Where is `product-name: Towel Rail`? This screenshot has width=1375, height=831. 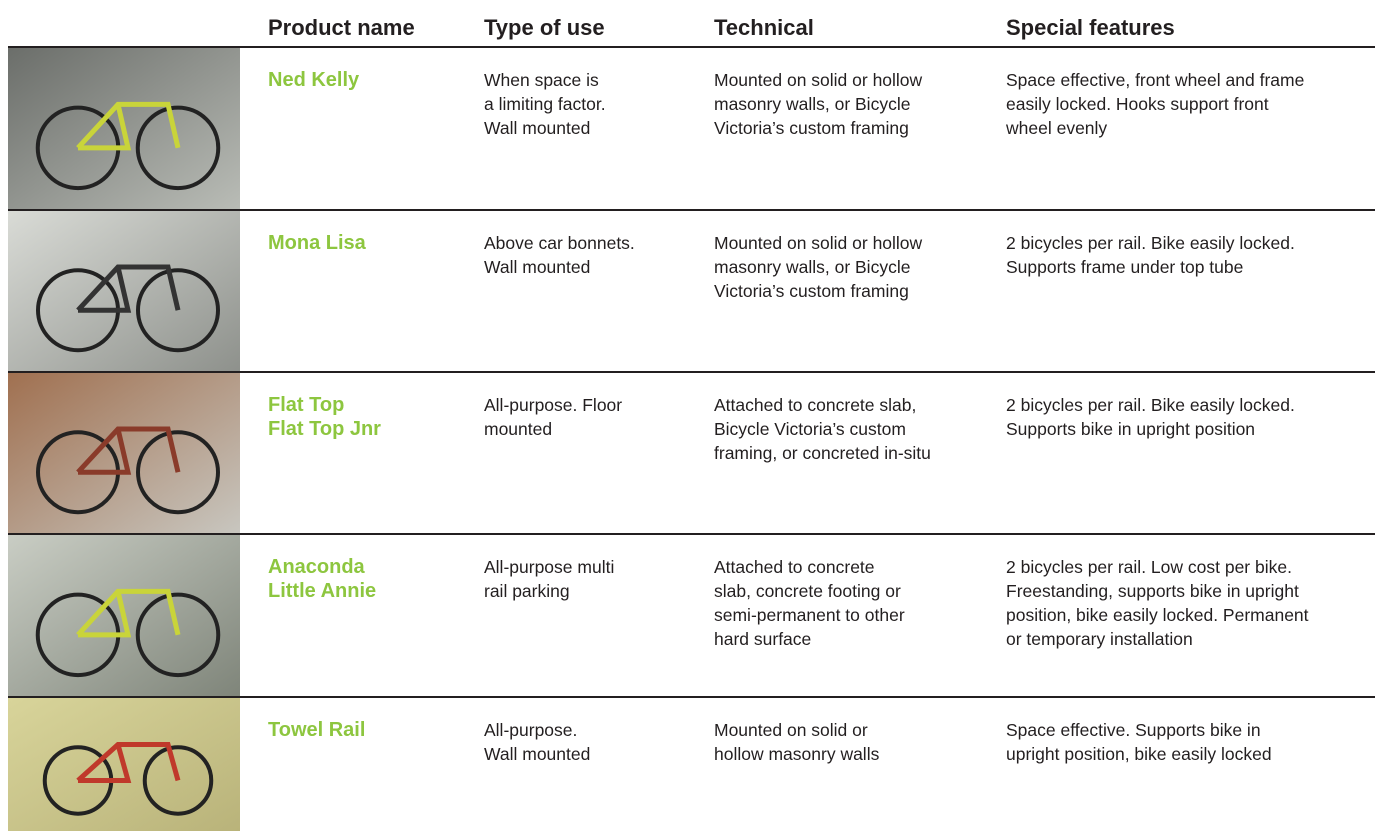
product-name: Towel Rail is located at coordinates (317, 730).